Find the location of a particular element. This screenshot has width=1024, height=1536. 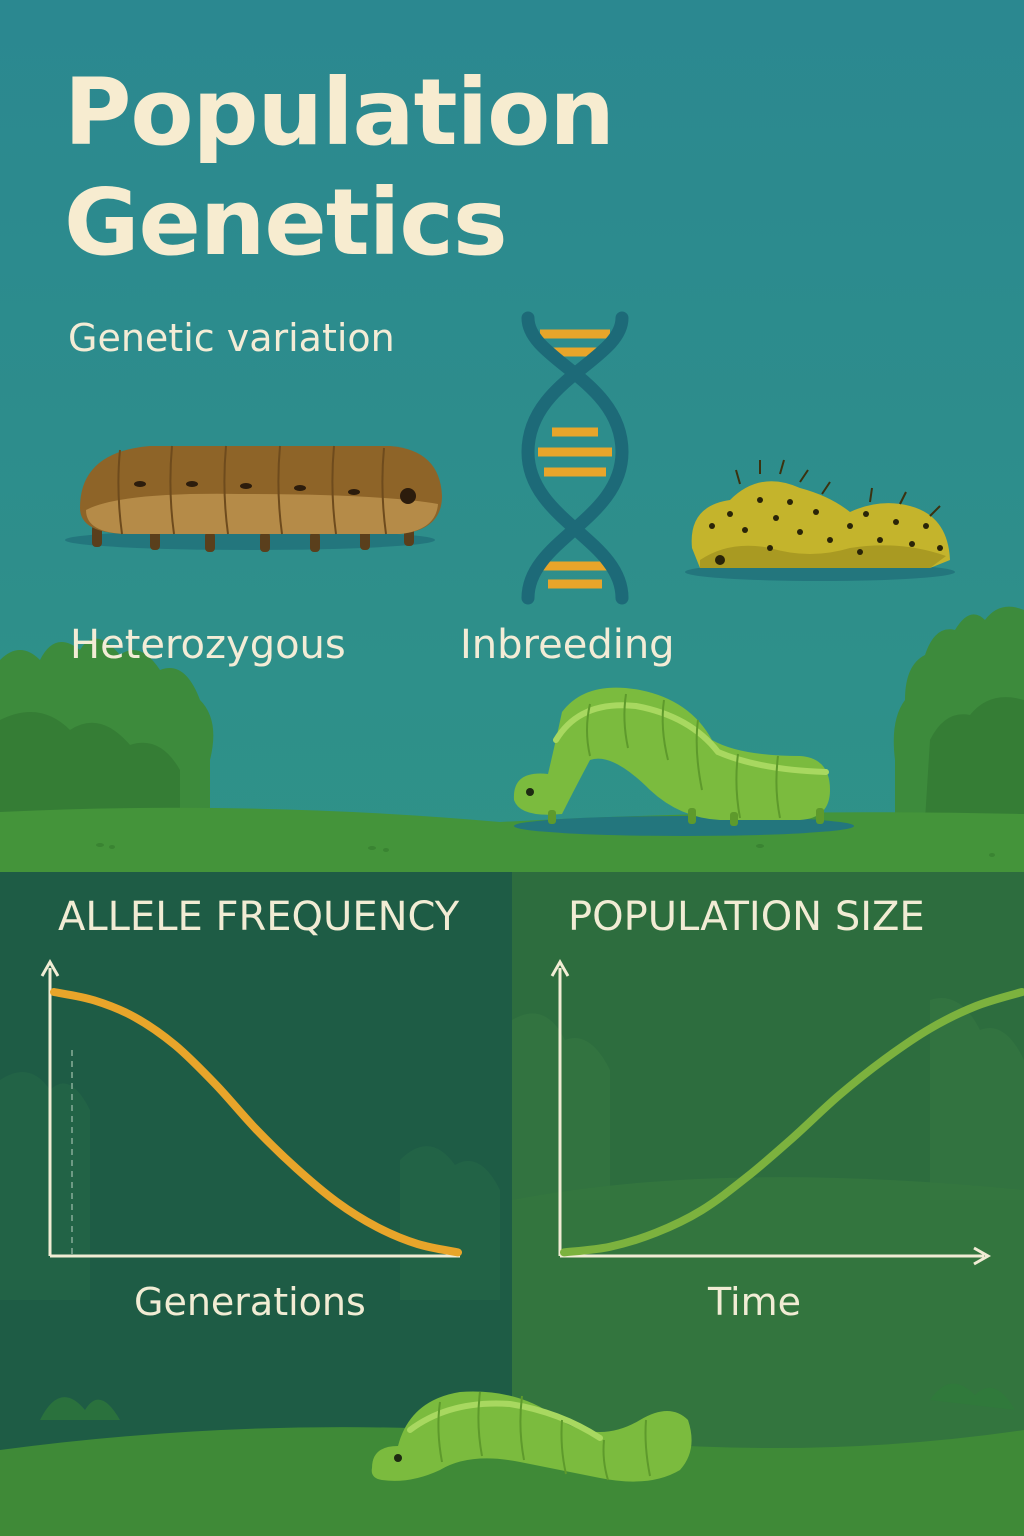

brown-caterpillar is located at coordinates (253, 498).